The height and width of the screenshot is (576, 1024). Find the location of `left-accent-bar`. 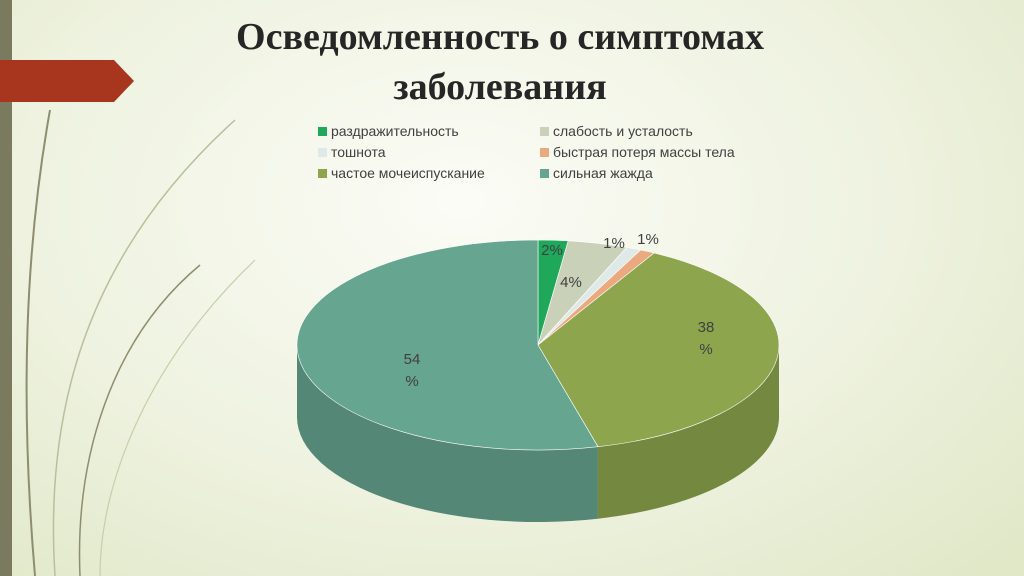

left-accent-bar is located at coordinates (6, 288).